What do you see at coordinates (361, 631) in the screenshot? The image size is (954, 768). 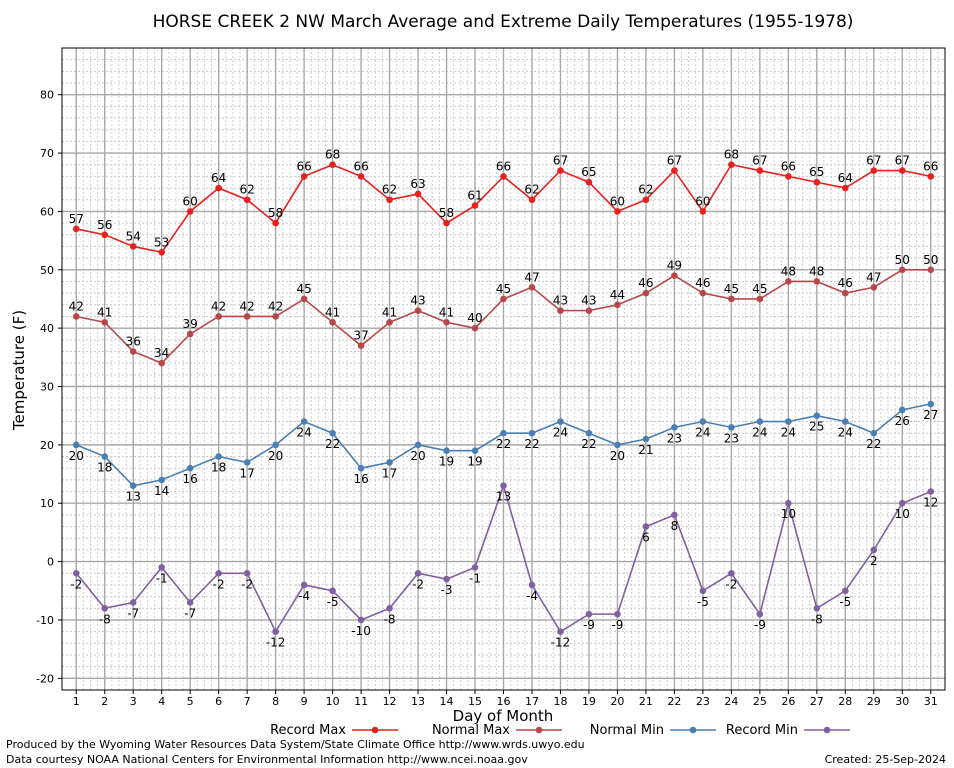 I see `data-label: -10` at bounding box center [361, 631].